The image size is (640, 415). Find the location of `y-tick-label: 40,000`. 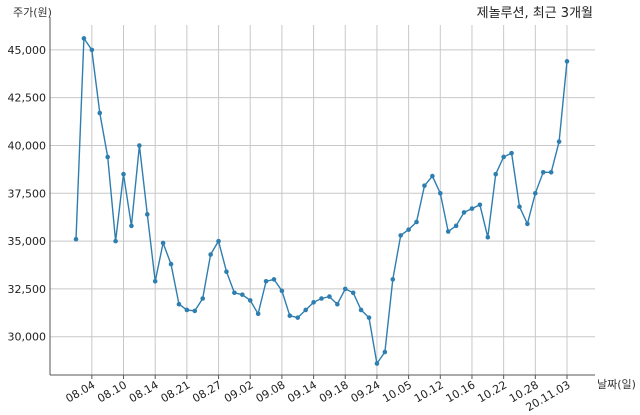

y-tick-label: 40,000 is located at coordinates (27, 145).